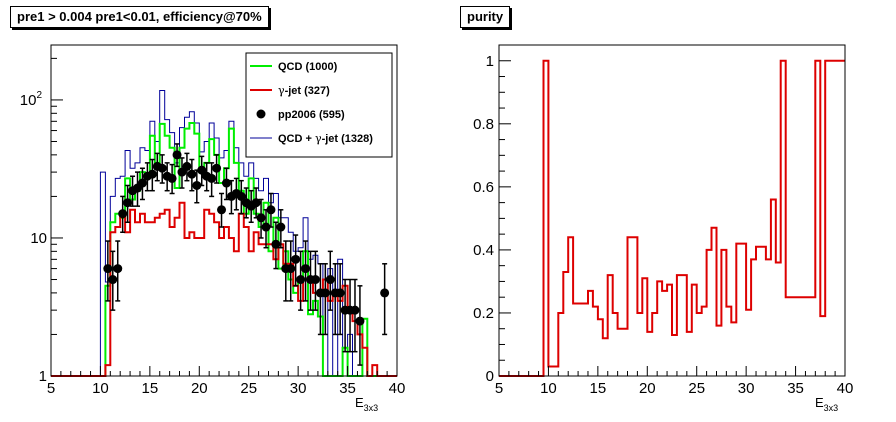 This screenshot has height=422, width=896. What do you see at coordinates (304, 90) in the screenshot?
I see `legend-label: γ-jet (327)` at bounding box center [304, 90].